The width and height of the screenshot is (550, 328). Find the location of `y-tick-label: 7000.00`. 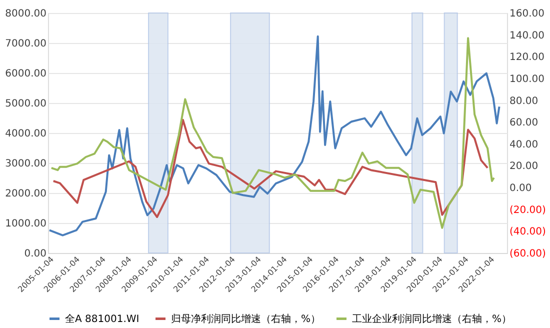

y-tick-label: 7000.00 is located at coordinates (25, 44).